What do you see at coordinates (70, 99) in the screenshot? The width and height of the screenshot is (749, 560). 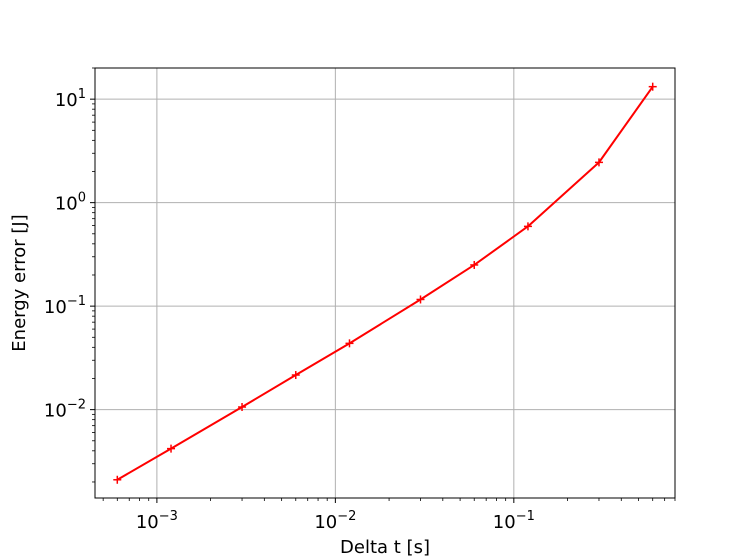 I see `y-tick-label: 10¹` at bounding box center [70, 99].